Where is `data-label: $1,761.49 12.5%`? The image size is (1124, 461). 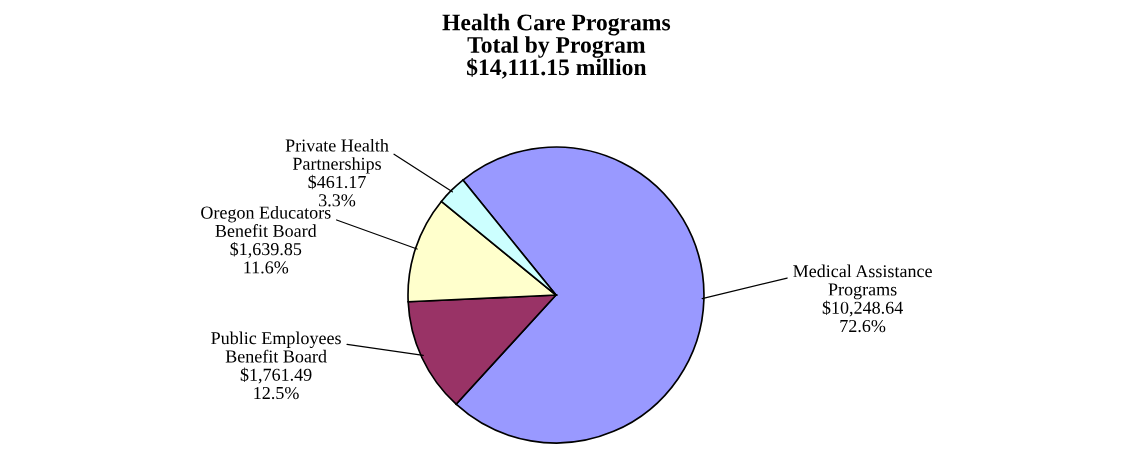 data-label: $1,761.49 12.5% is located at coordinates (276, 383).